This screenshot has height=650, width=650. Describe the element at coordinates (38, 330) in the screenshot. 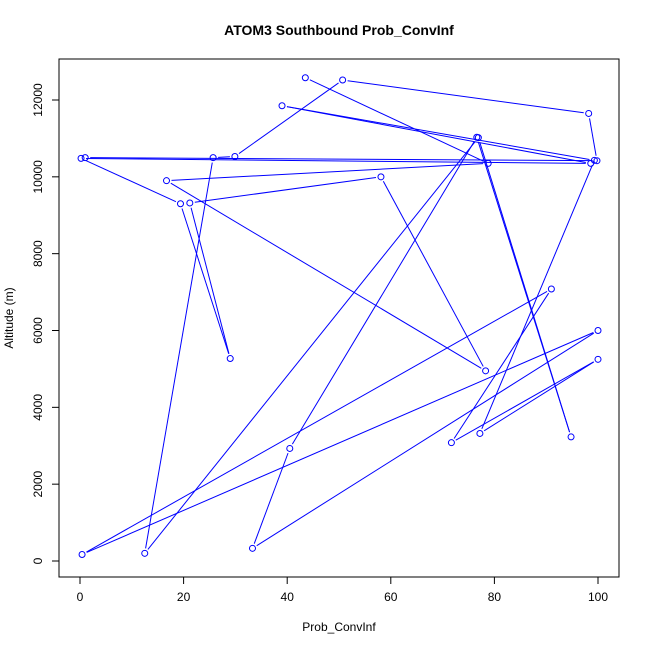

I see `y-tick-label: 6000` at that location.